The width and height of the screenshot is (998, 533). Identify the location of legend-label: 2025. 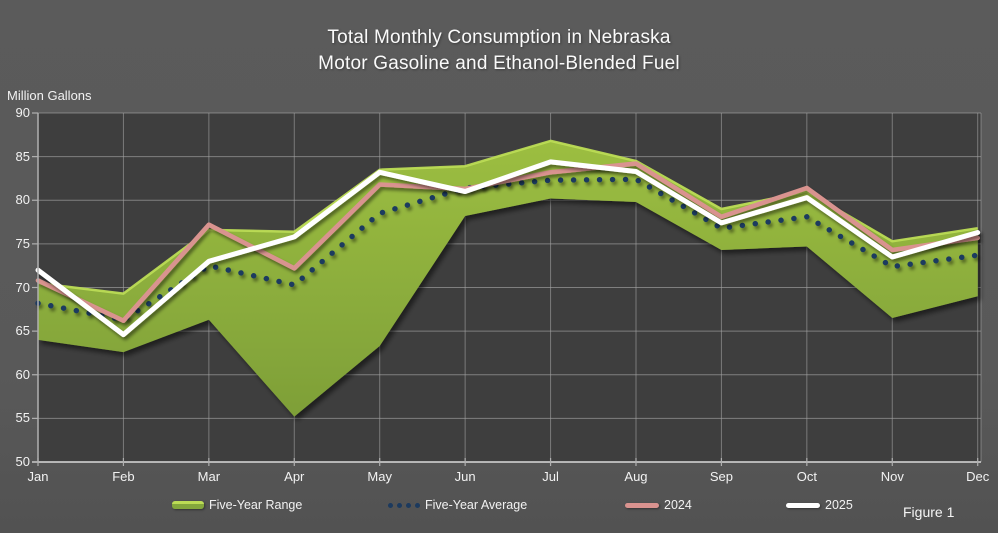
(839, 505).